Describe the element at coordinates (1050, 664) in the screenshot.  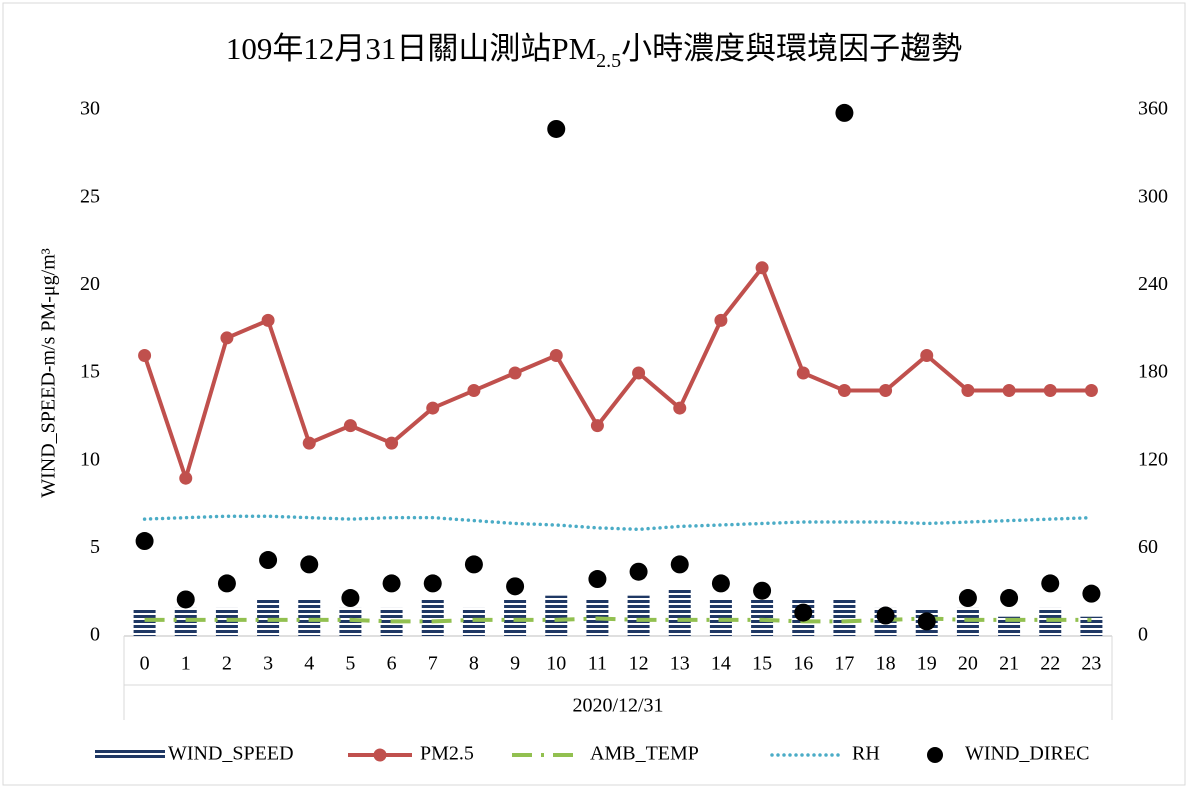
I see `x-tick-label: 22` at that location.